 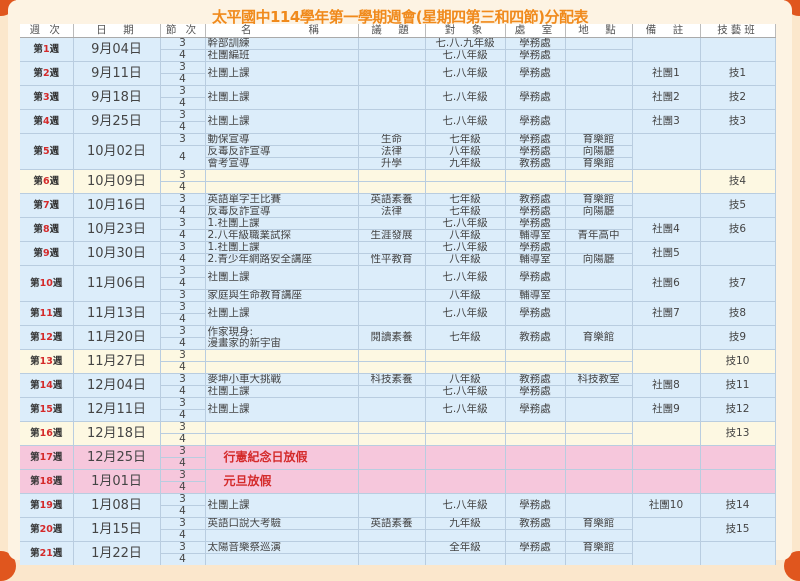 I want to click on table-row: 第11週 11月13日 3 社團上課 七.八年級 學務處 社團7 技8, so click(x=398, y=313).